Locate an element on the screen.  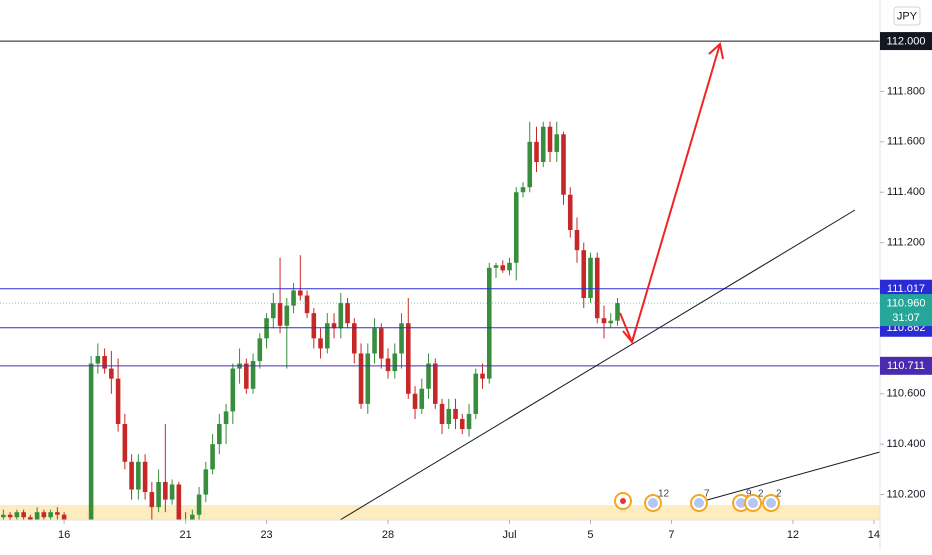
price-label-box is located at coordinates (906, 365).